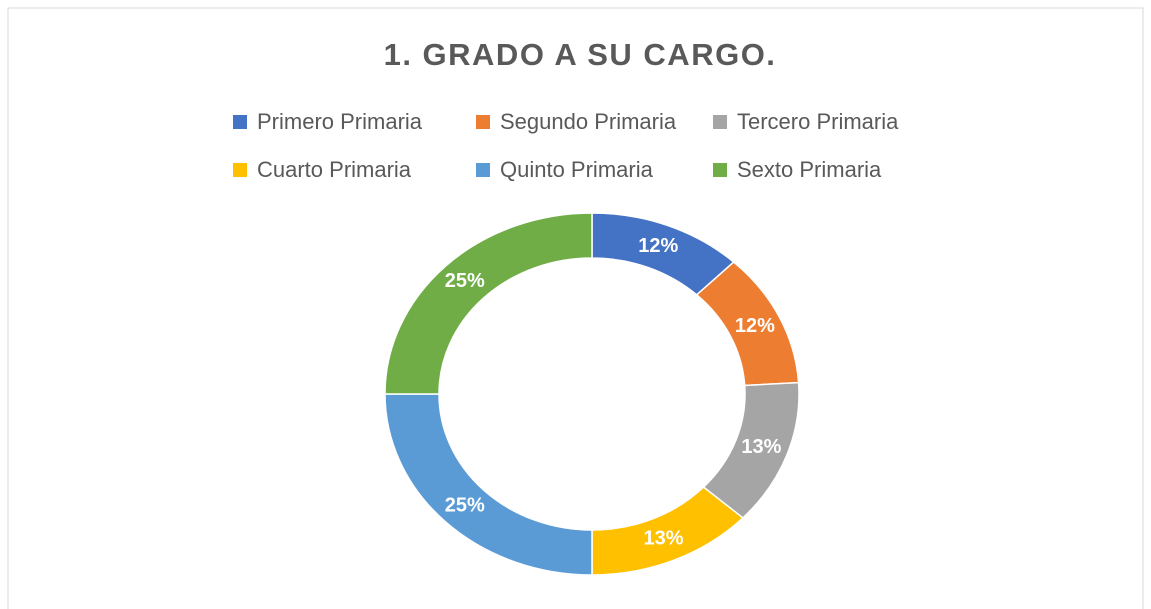 The height and width of the screenshot is (609, 1151). What do you see at coordinates (340, 121) in the screenshot?
I see `legend-label: Primero Primaria` at bounding box center [340, 121].